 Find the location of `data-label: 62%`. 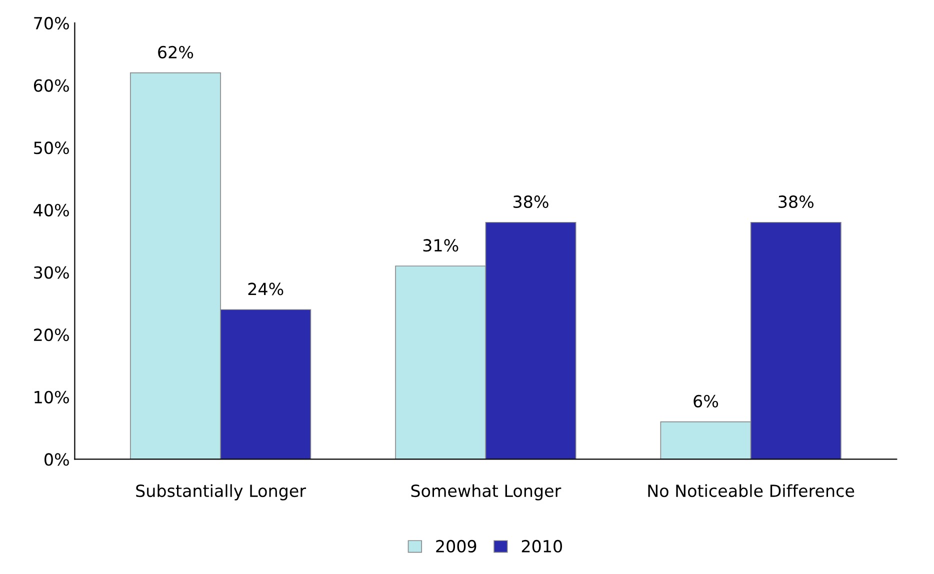

data-label: 62% is located at coordinates (176, 52).